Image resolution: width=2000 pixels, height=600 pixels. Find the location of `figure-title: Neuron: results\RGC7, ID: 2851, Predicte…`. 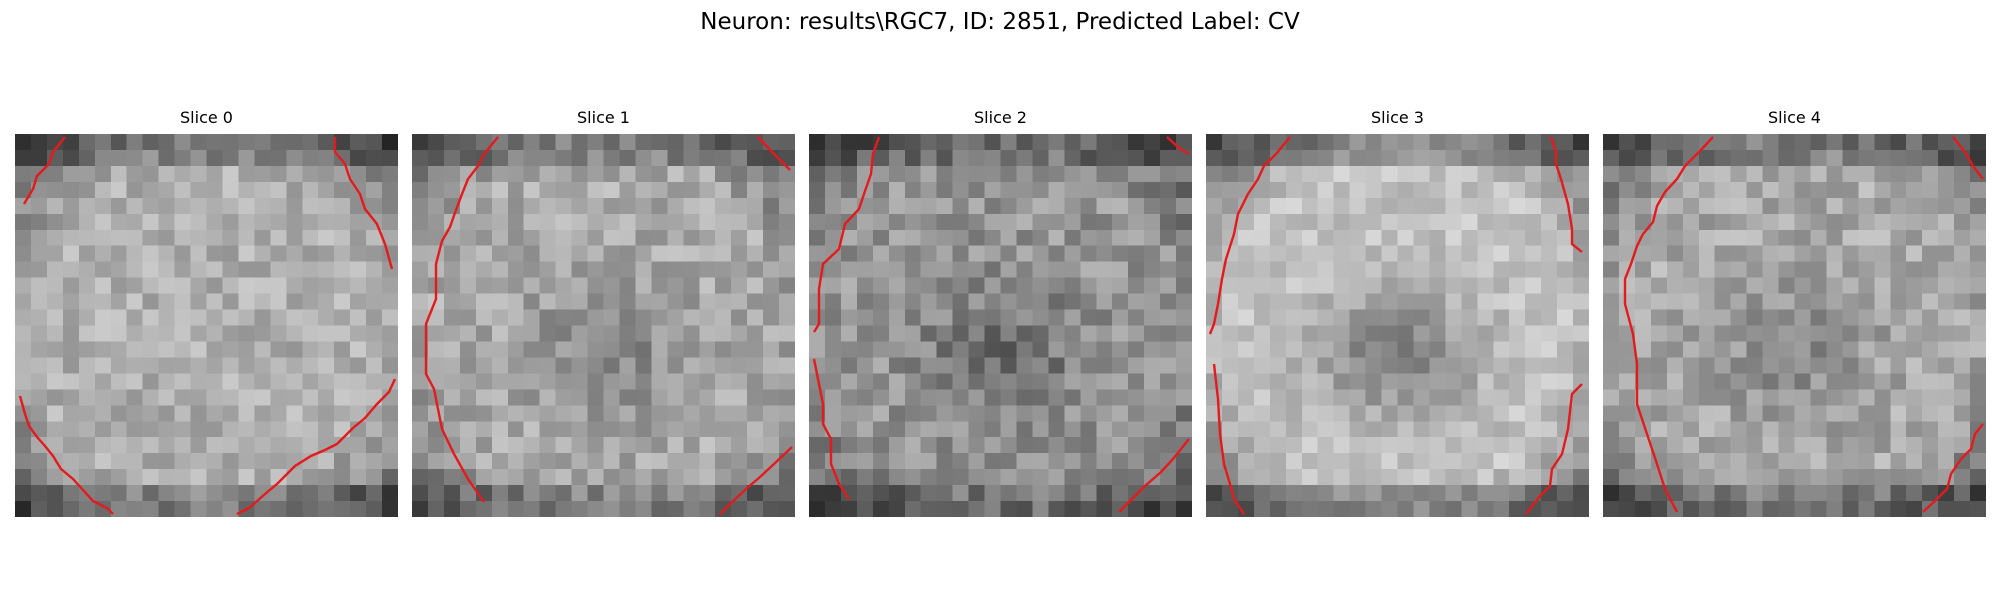

figure-title: Neuron: results\RGC7, ID: 2851, Predicte… is located at coordinates (1000, 22).